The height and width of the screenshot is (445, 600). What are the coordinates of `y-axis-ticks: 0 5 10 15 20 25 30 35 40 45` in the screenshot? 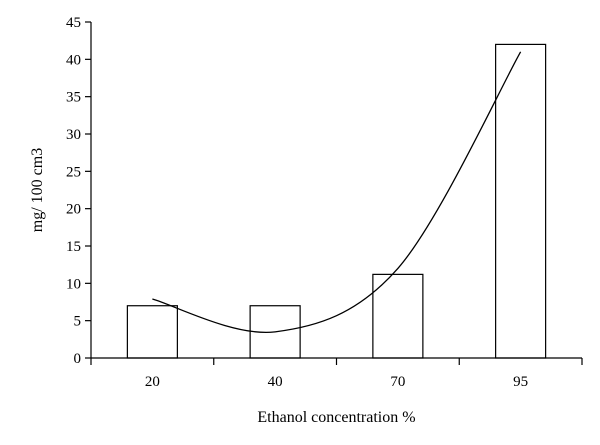 It's located at (78, 191).